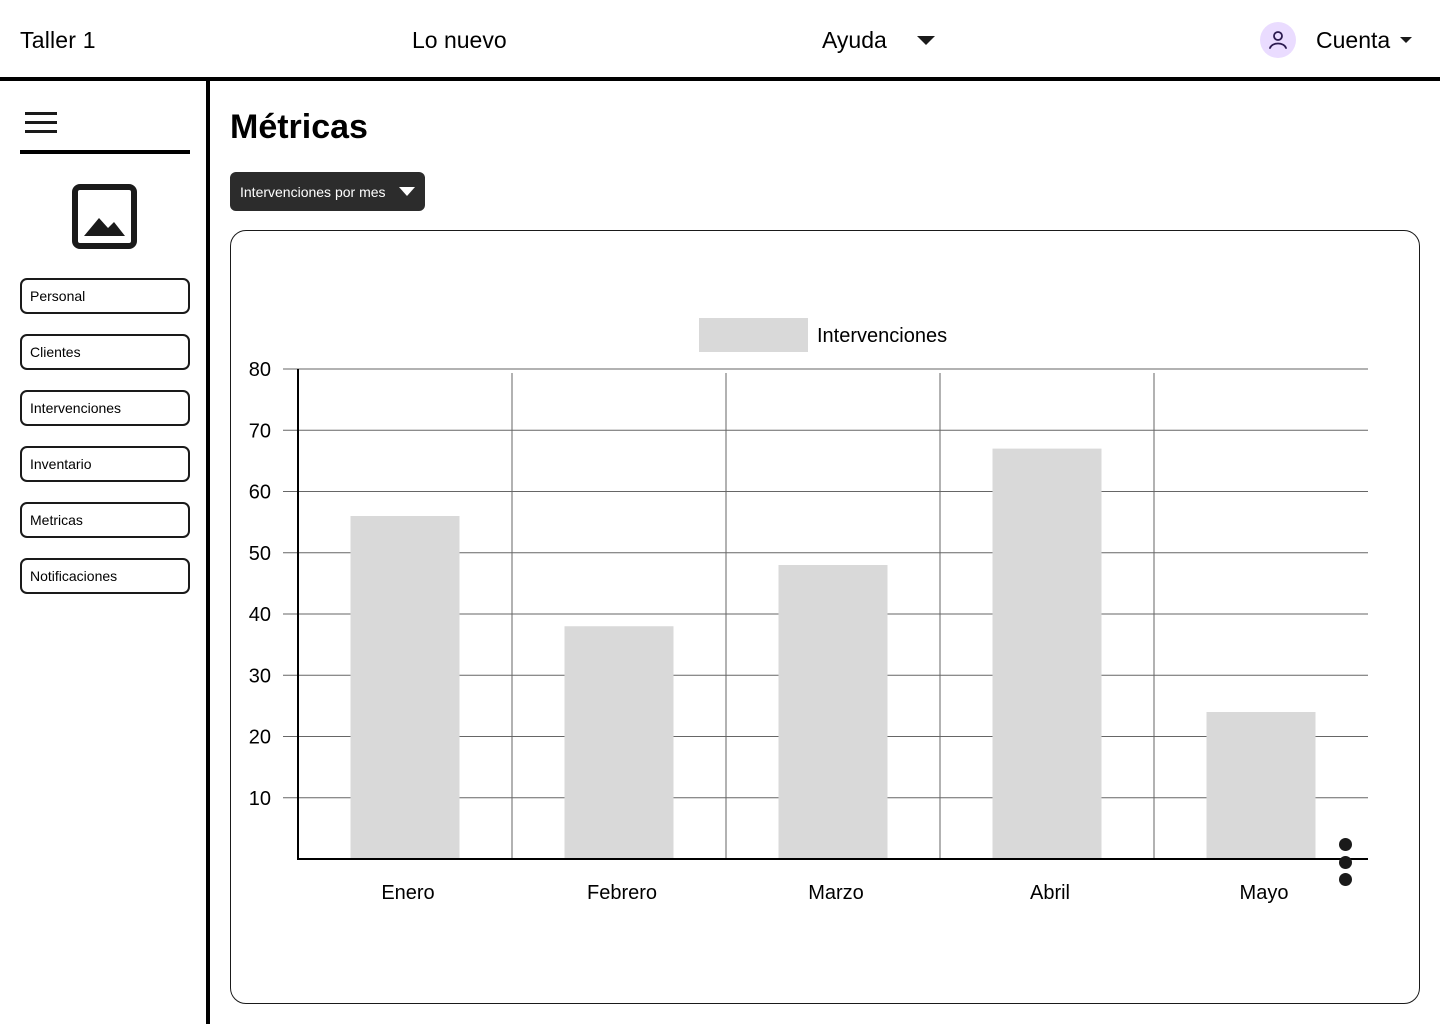  I want to click on sidebar-divider-vertical, so click(208, 552).